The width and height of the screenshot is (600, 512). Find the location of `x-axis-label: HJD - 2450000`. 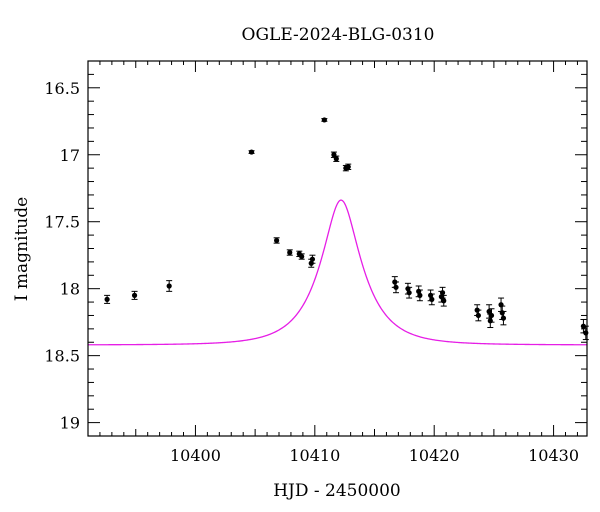

x-axis-label: HJD - 2450000 is located at coordinates (337, 491).